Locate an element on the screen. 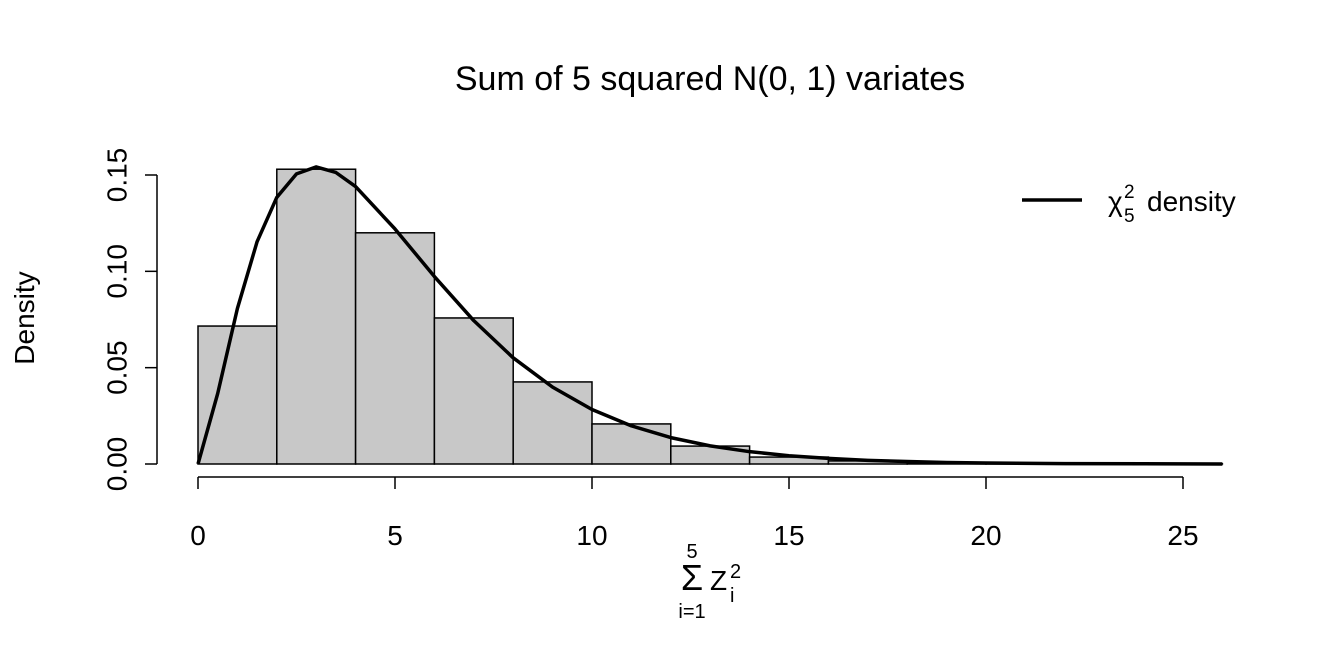 This screenshot has height=672, width=1344. x-label-sup: 2 is located at coordinates (735, 572).